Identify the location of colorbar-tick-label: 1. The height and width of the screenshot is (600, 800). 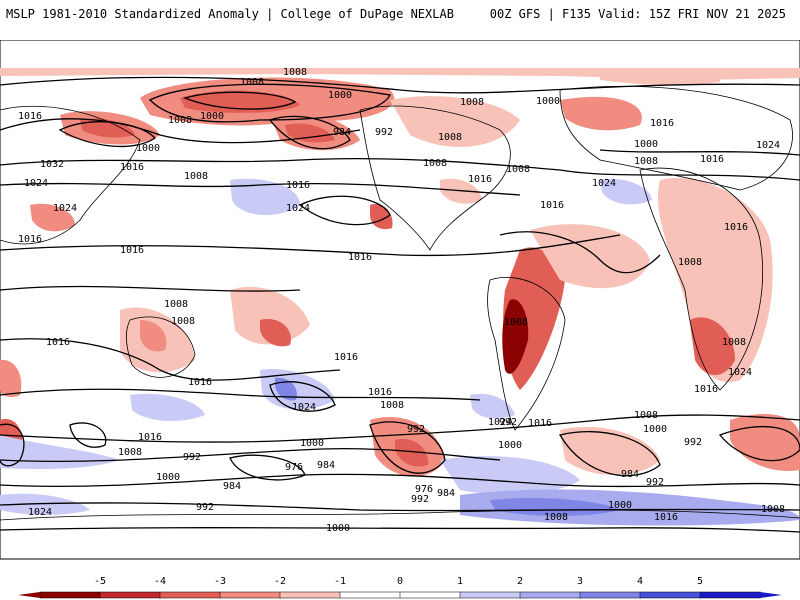
(460, 581).